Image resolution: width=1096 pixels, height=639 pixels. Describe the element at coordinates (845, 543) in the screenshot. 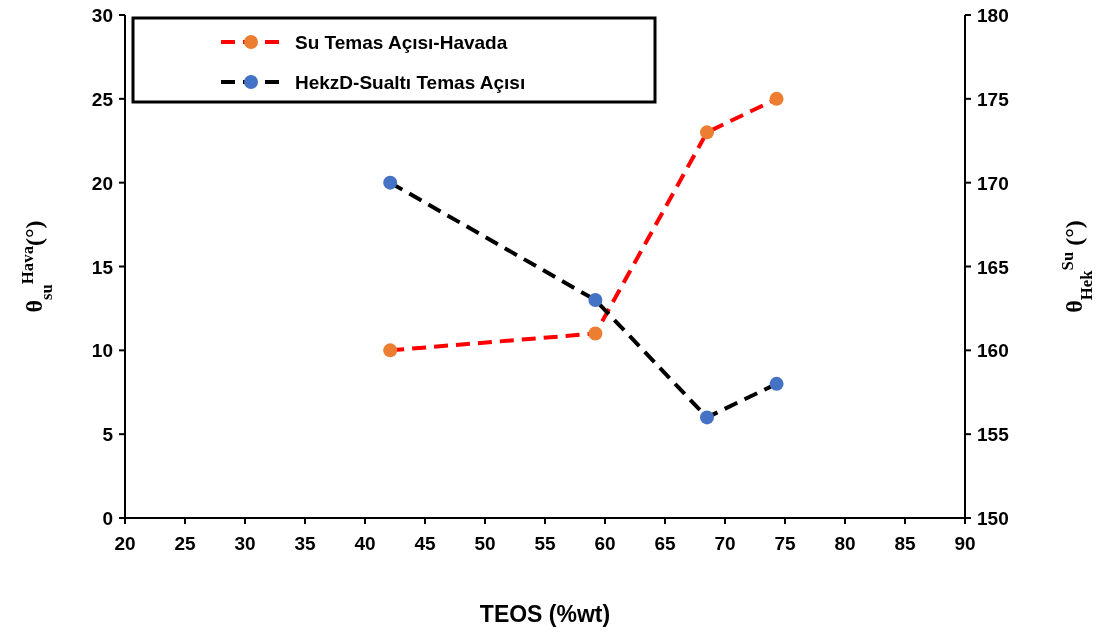

I see `x-tick-label: 80` at that location.